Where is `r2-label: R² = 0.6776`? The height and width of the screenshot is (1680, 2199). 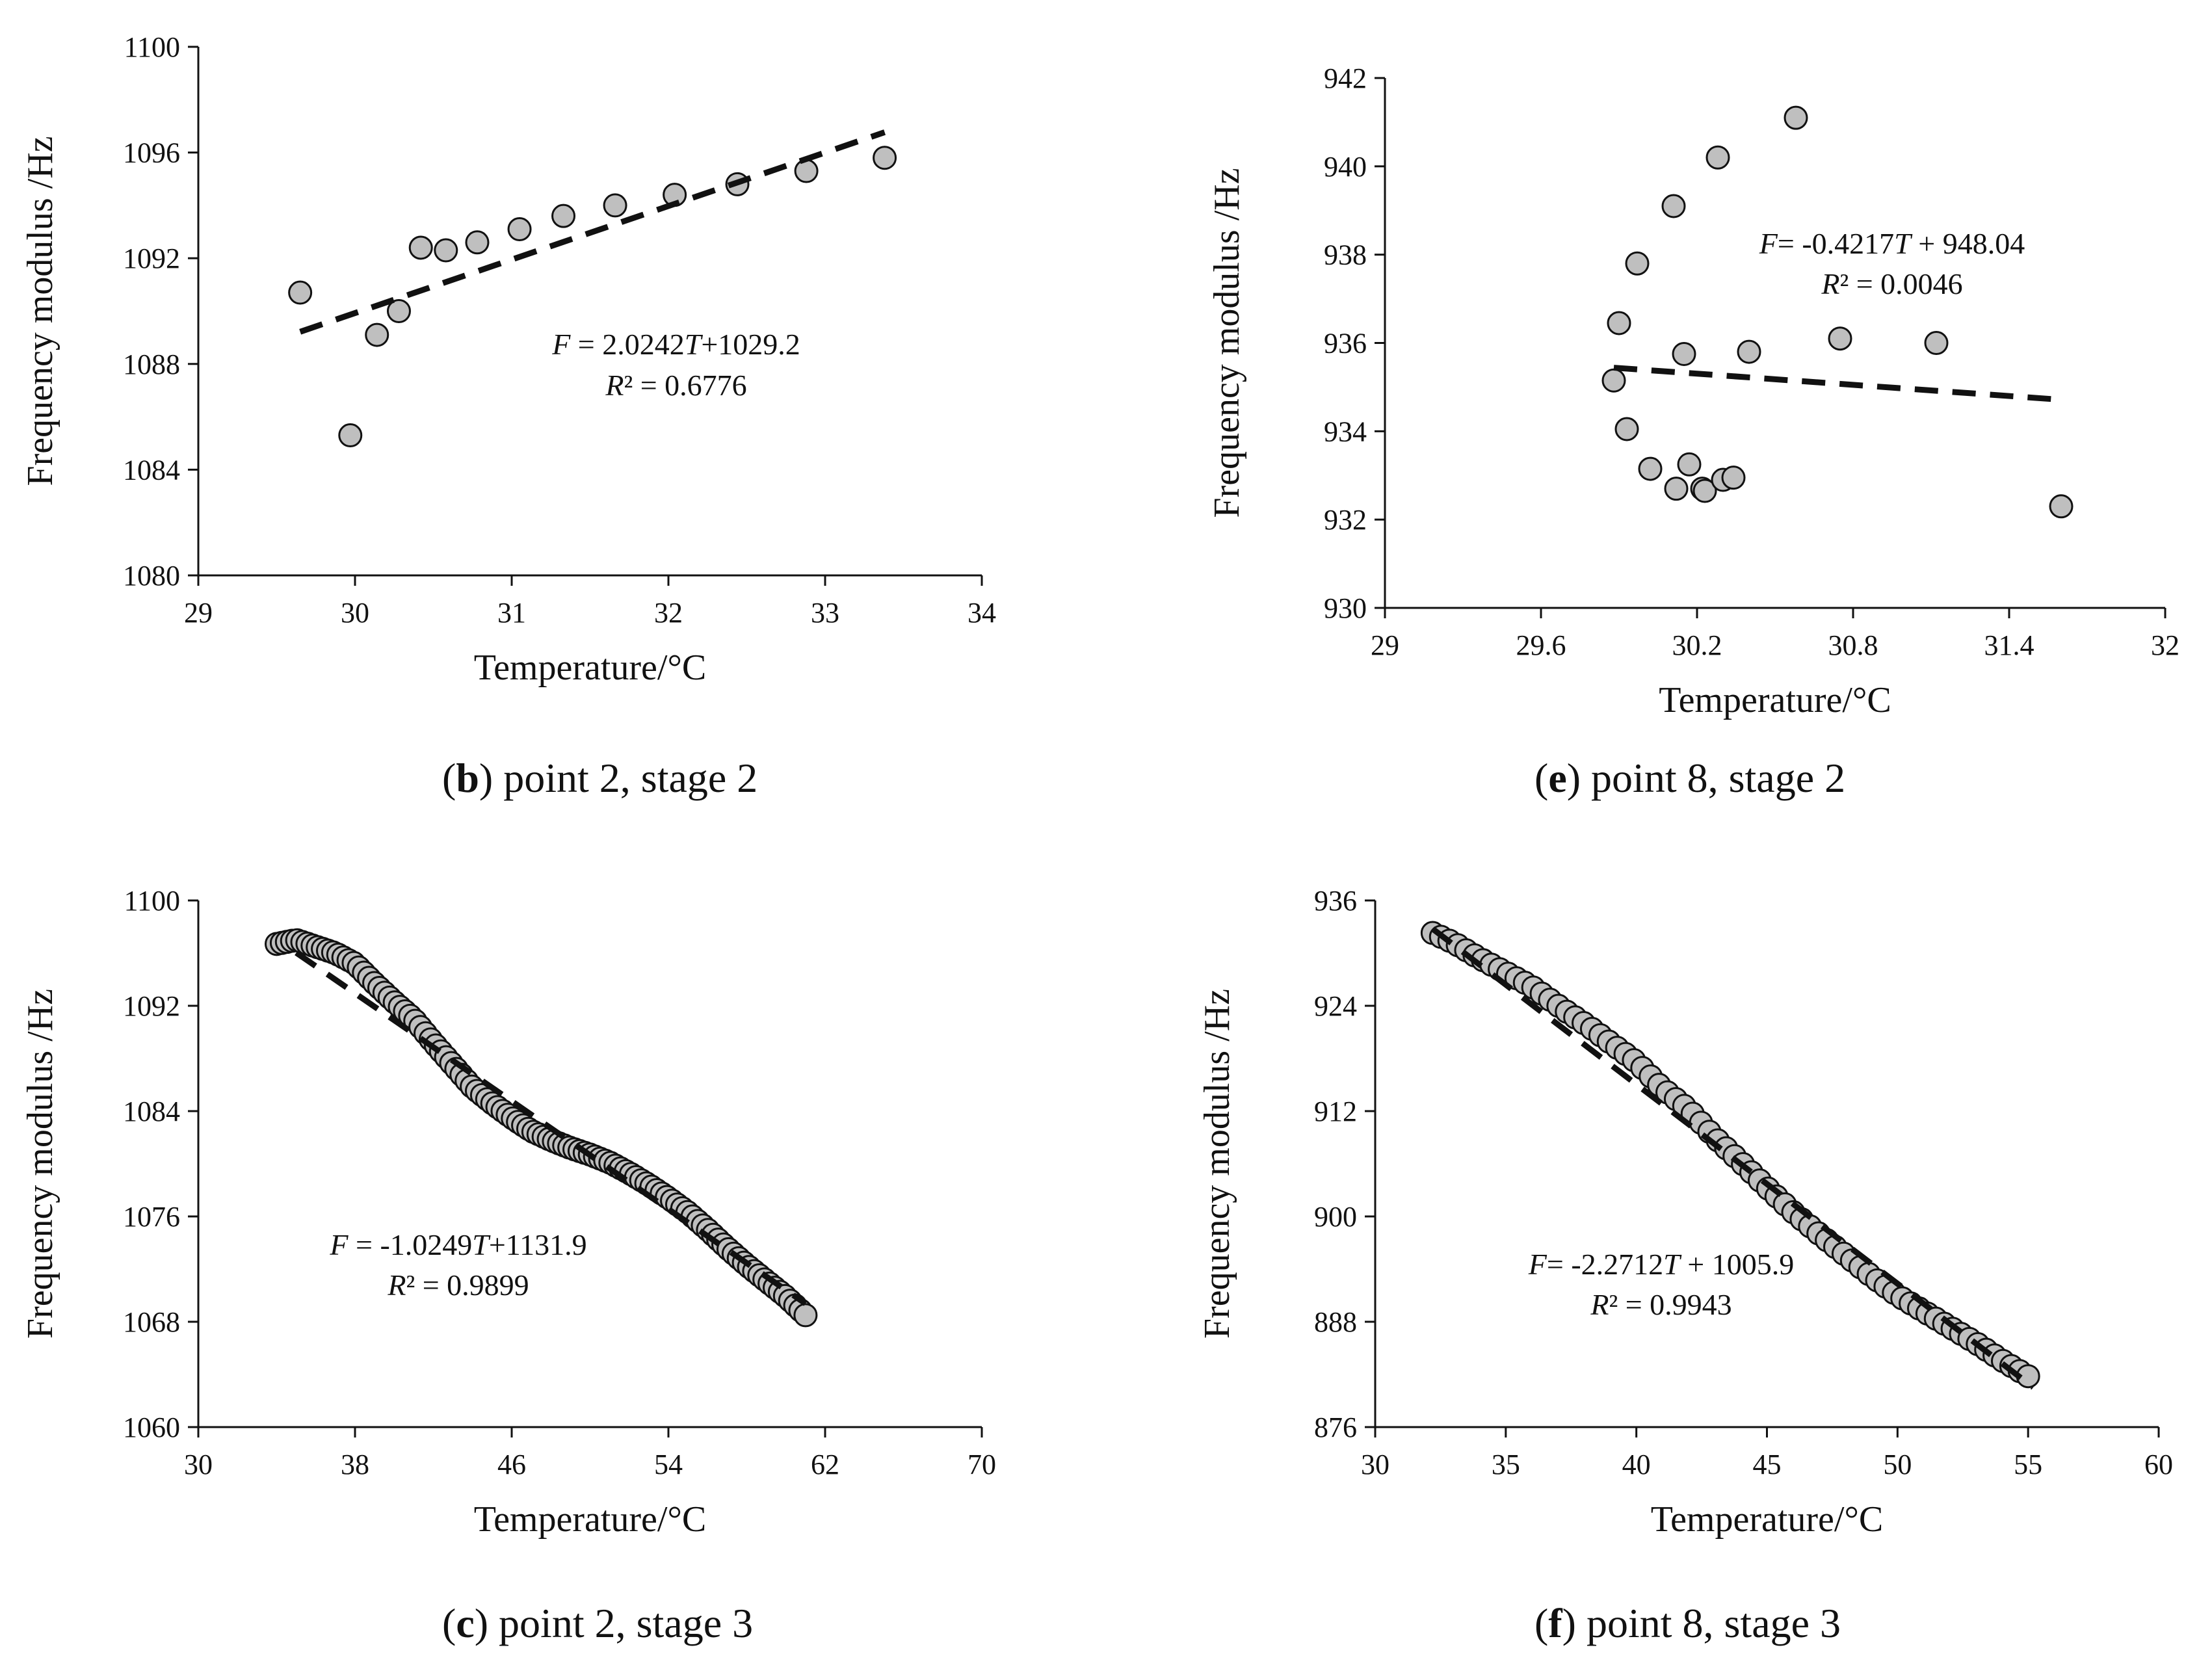 r2-label: R² = 0.6776 is located at coordinates (676, 385).